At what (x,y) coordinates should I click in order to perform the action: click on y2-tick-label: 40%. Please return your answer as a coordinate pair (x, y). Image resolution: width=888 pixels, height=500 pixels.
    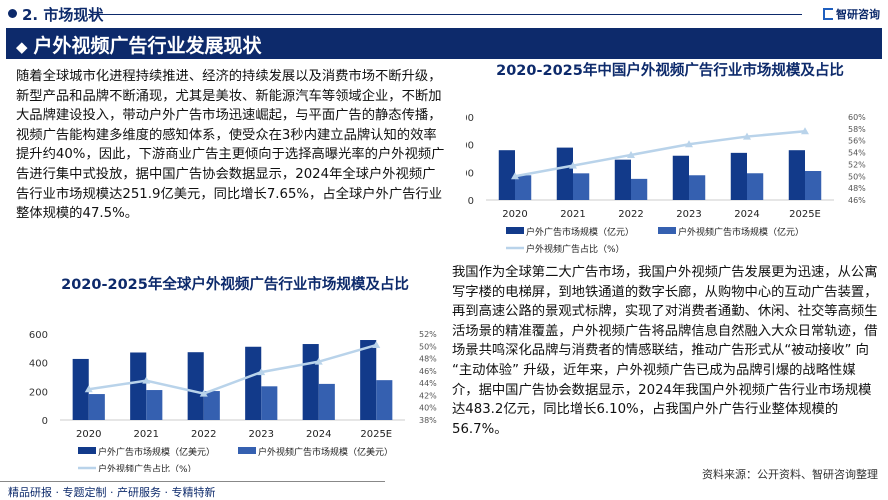
    Looking at the image, I should click on (428, 408).